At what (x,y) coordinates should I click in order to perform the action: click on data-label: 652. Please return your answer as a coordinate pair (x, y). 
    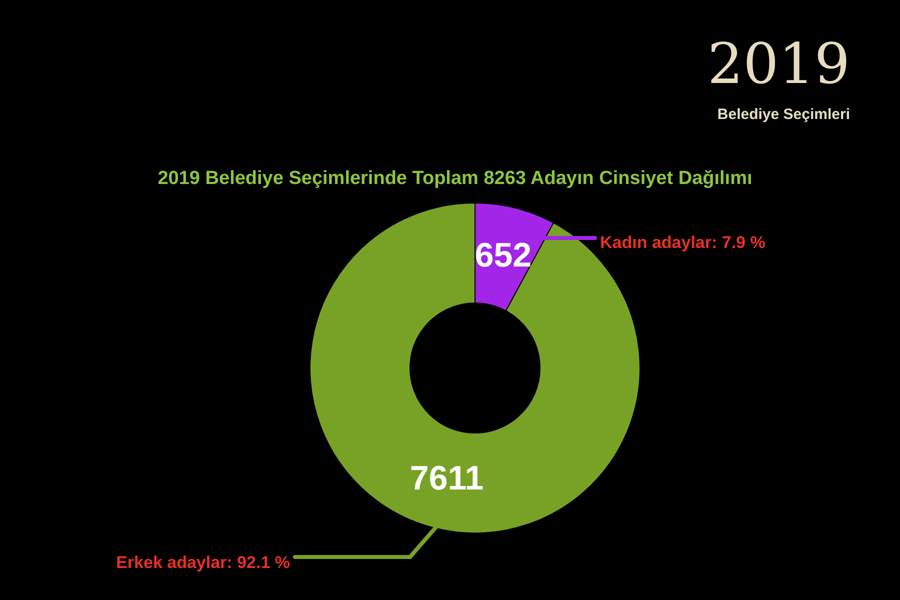
    Looking at the image, I should click on (503, 255).